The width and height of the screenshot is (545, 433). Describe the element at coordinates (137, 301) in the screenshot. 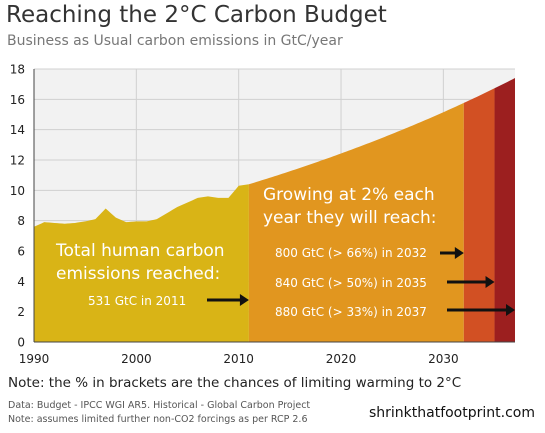

I see `reached-2011-label: 531 GtC in 2011` at that location.